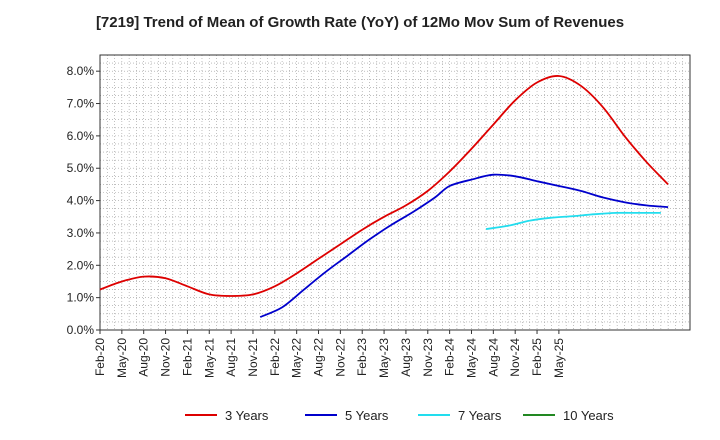  I want to click on x-tick-label: Feb-21, so click(187, 357).